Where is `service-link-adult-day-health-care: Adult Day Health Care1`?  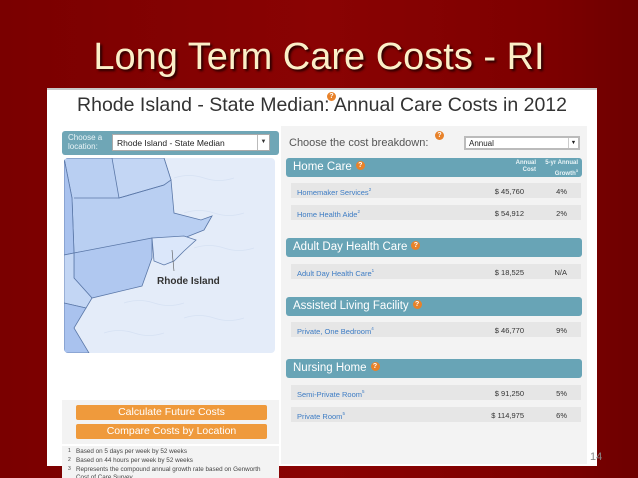
service-link-adult-day-health-care: Adult Day Health Care1 is located at coordinates (336, 273).